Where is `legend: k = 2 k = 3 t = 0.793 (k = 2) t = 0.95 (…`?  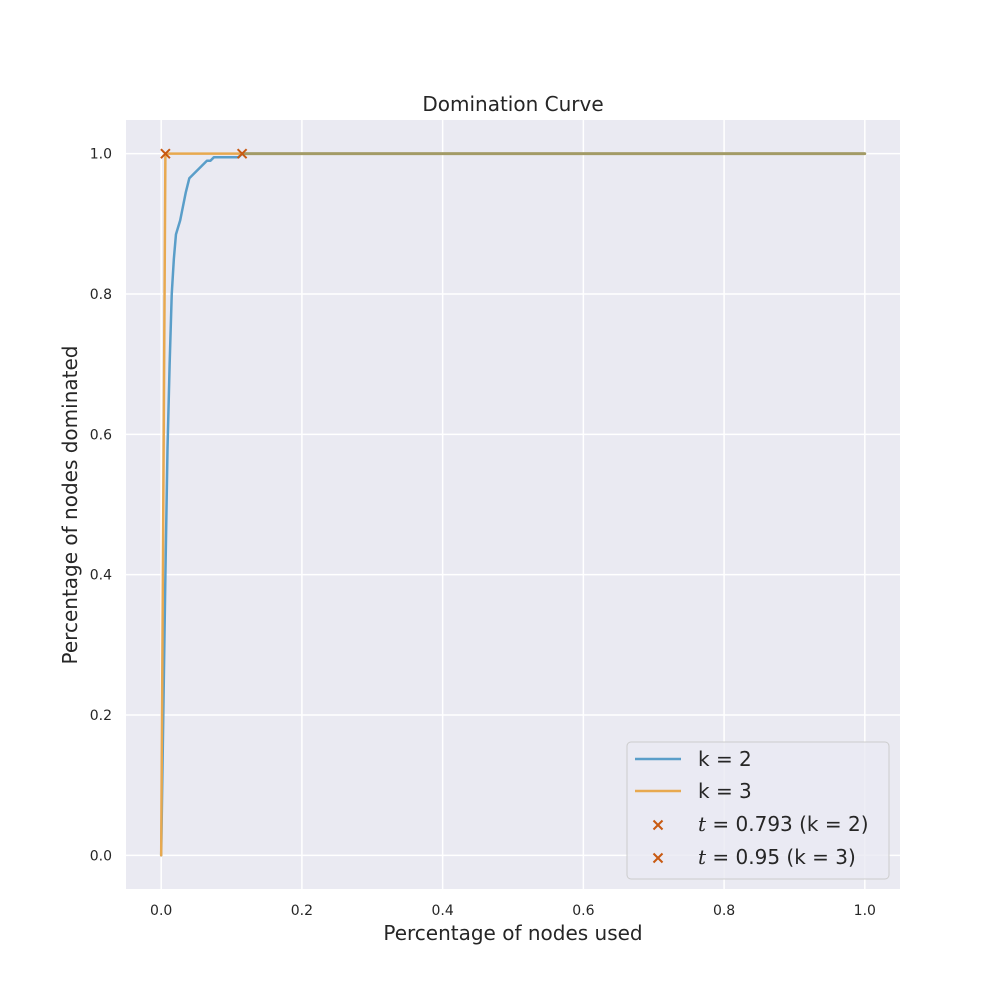
legend: k = 2 k = 3 t = 0.793 (k = 2) t = 0.95 (… is located at coordinates (758, 810).